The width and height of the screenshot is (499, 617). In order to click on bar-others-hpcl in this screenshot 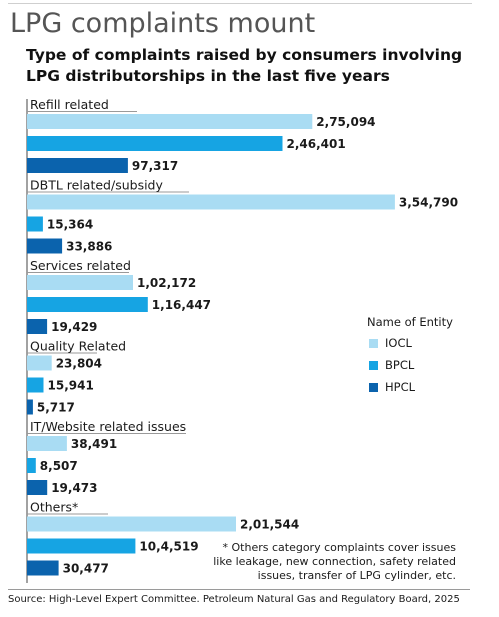, I will do `click(43, 568)`.